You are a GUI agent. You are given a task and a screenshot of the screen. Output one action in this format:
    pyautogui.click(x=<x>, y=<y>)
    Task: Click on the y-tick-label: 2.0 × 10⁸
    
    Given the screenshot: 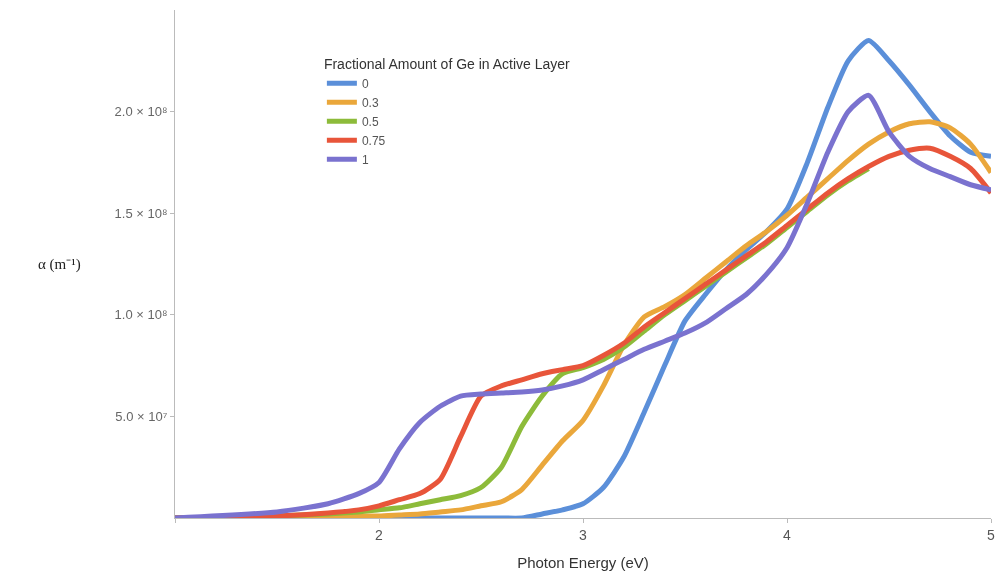 What is the action you would take?
    pyautogui.click(x=141, y=112)
    